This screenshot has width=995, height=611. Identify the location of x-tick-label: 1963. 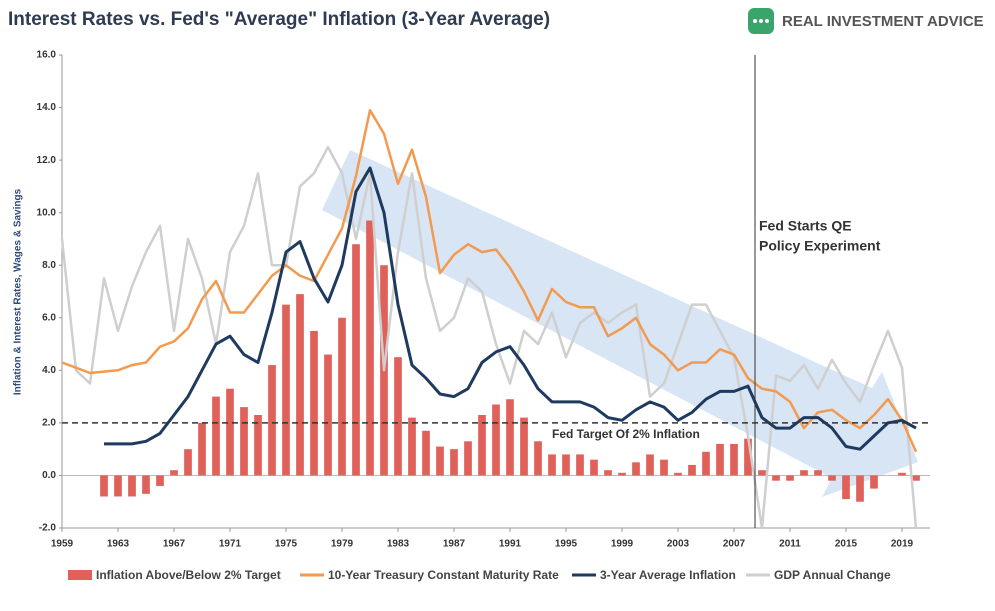
(118, 544).